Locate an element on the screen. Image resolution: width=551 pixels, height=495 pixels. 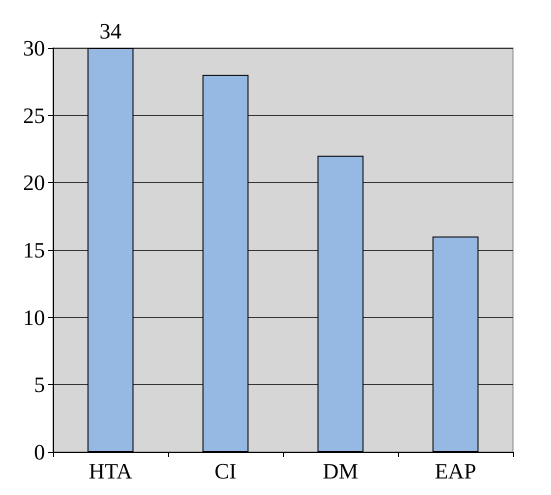
y-tick-label: 0 is located at coordinates (39, 452).